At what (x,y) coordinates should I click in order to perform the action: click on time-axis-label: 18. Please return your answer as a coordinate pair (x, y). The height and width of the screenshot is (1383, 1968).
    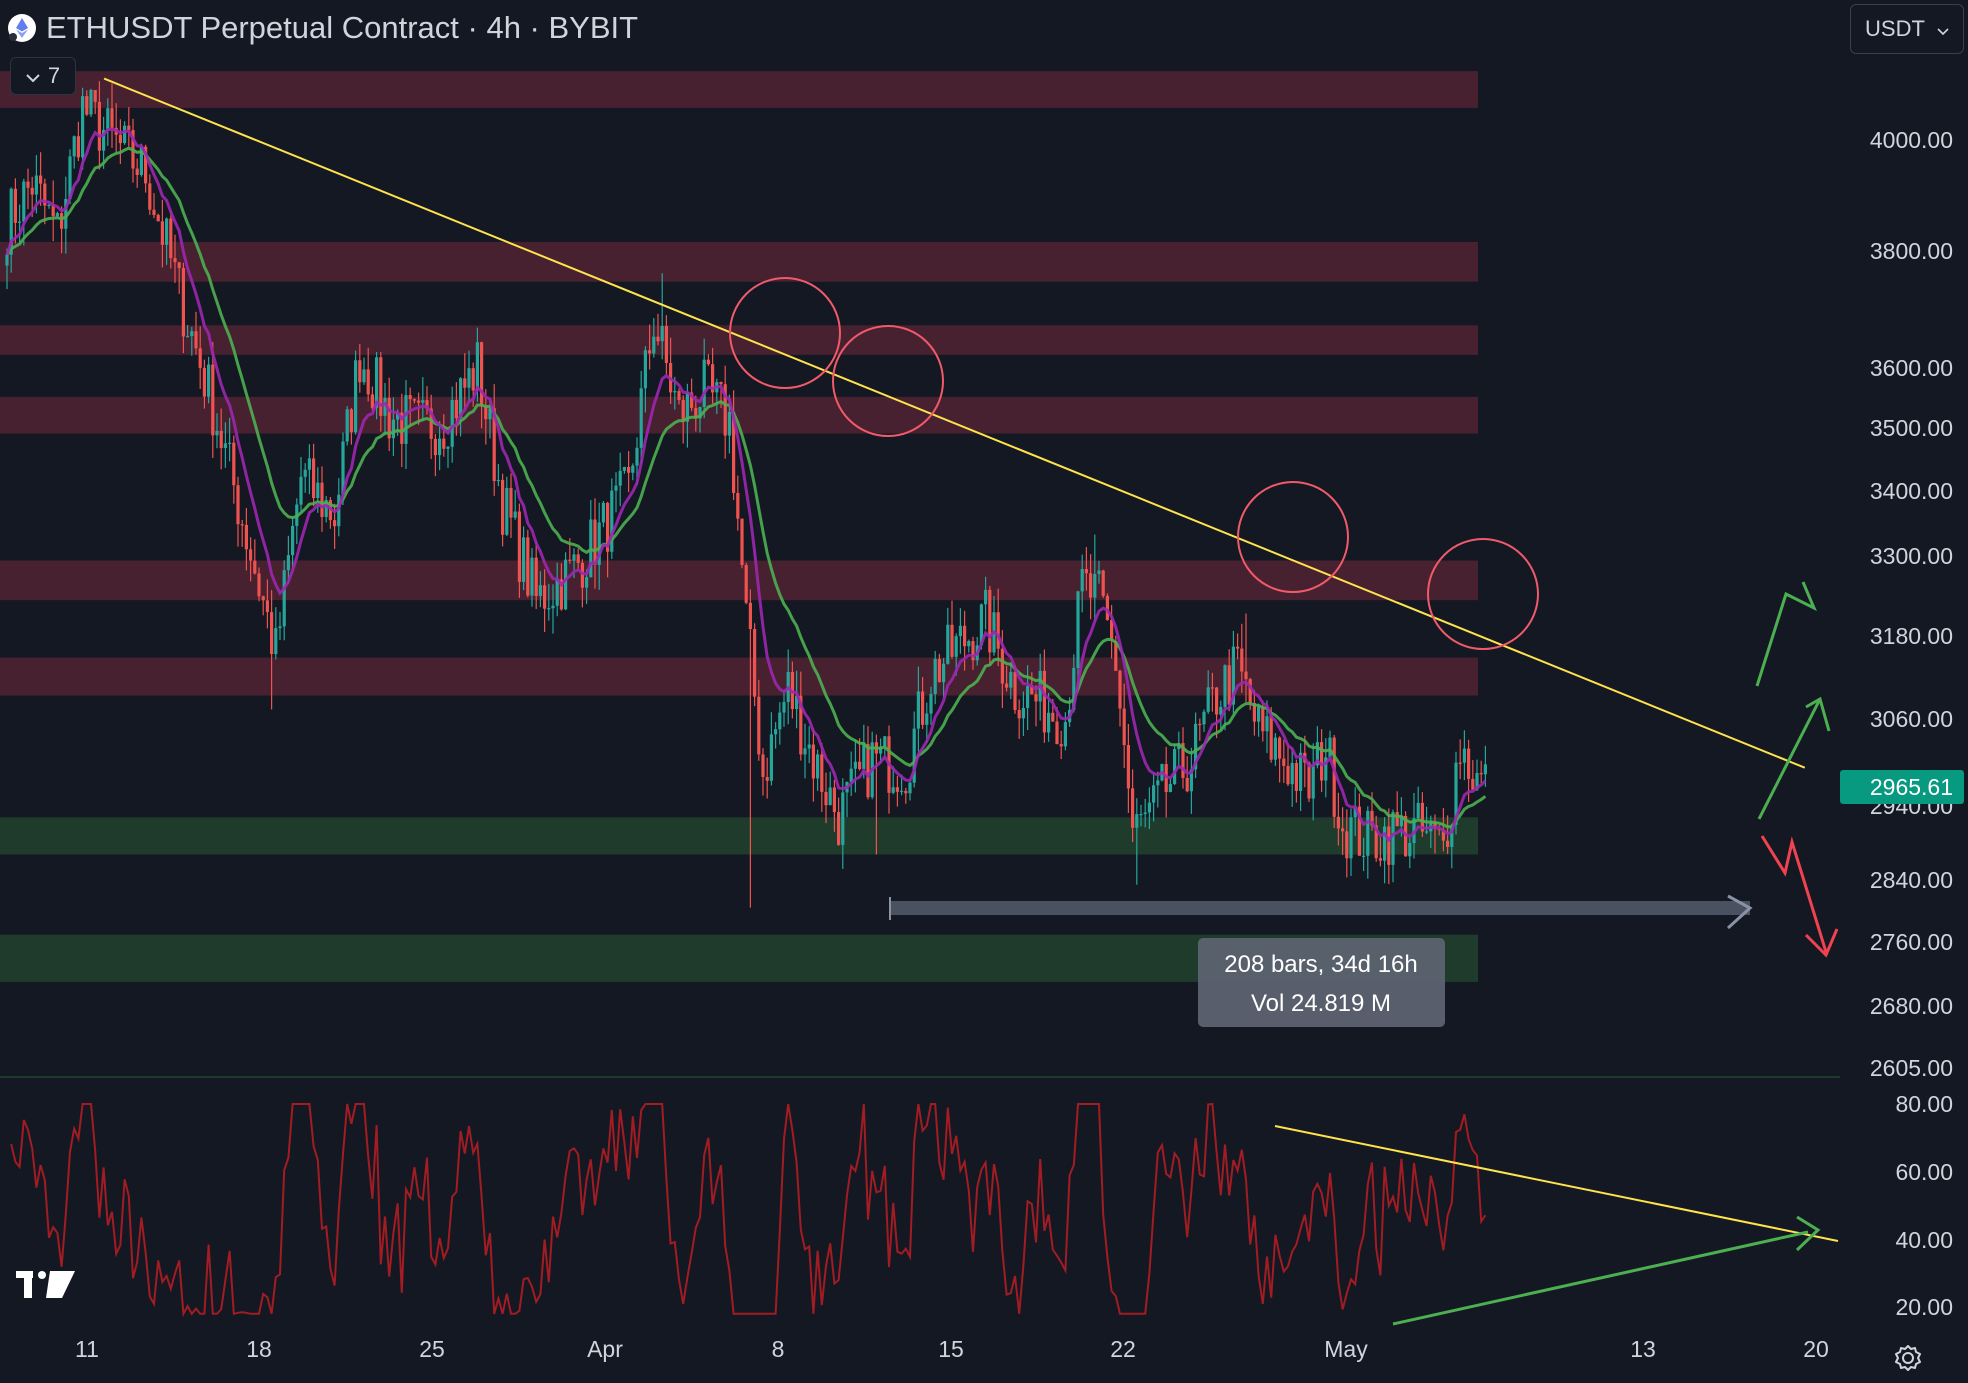
    Looking at the image, I should click on (259, 1349).